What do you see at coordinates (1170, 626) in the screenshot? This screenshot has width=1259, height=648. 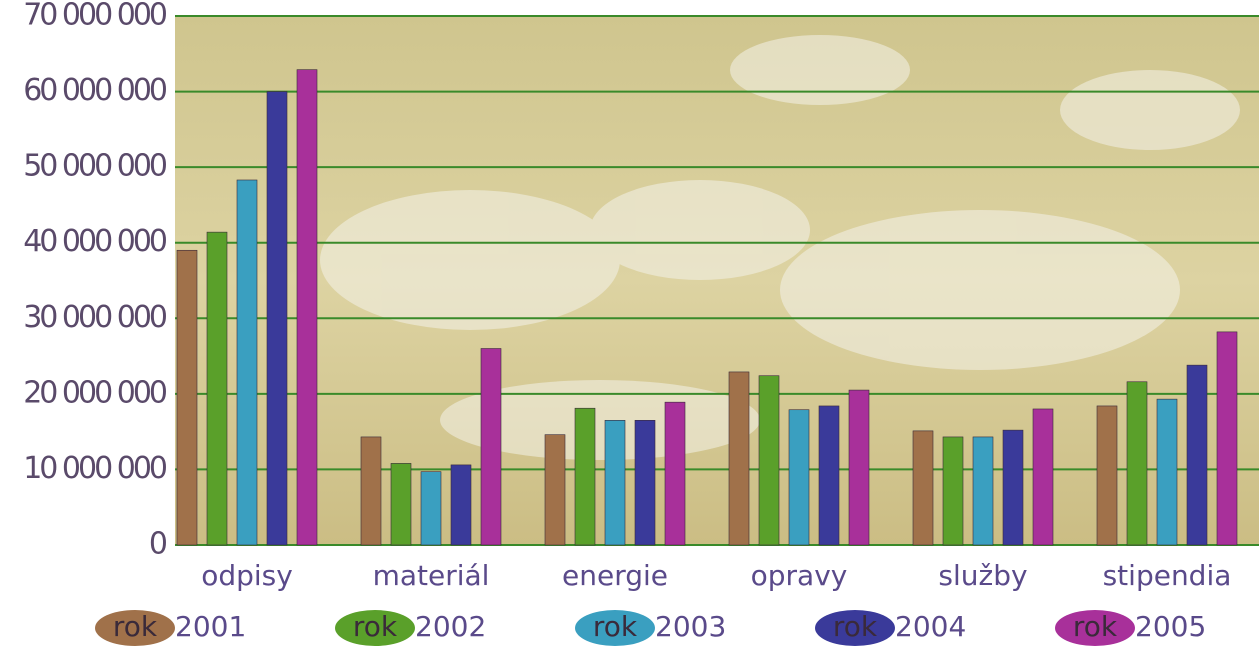 I see `legend-label: 2005` at bounding box center [1170, 626].